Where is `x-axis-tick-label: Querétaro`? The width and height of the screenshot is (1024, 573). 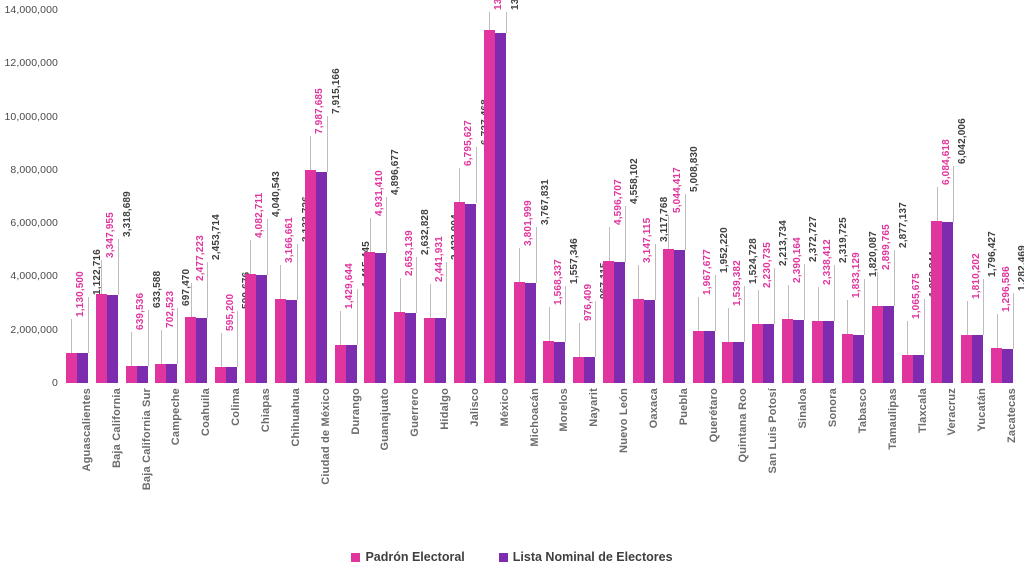 x-axis-tick-label: Querétaro is located at coordinates (713, 415).